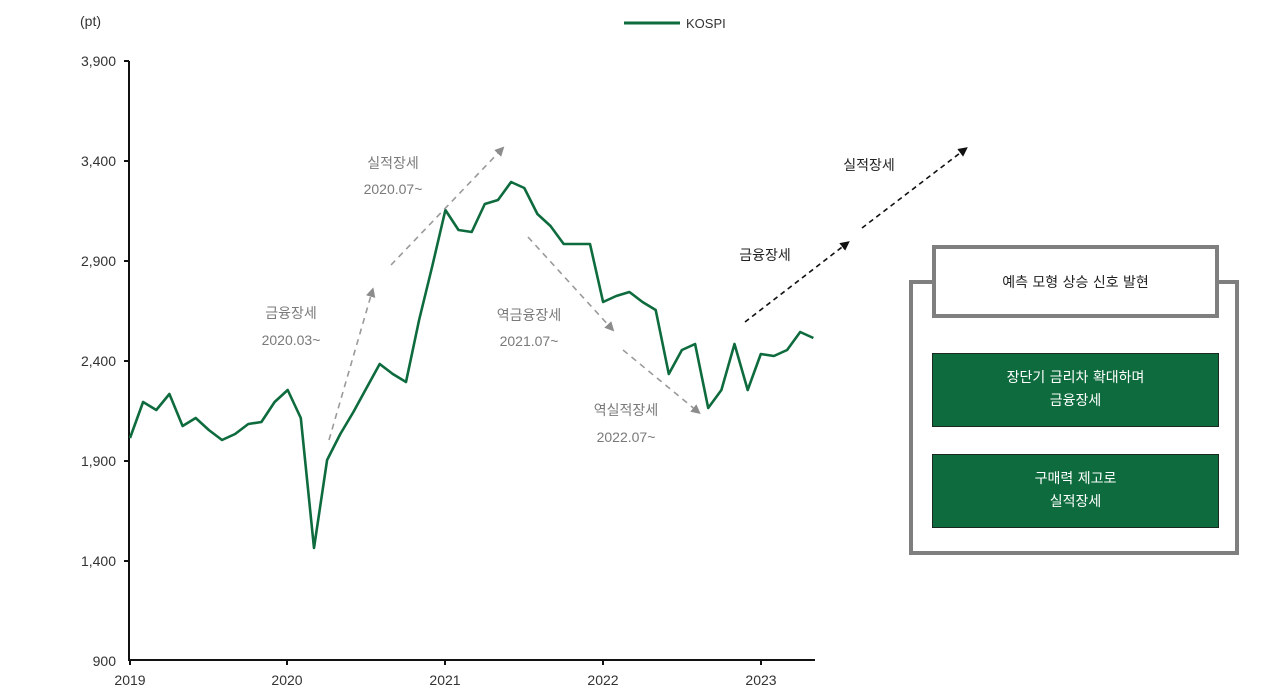  I want to click on financial-rally-line1: 장단기 금리차 확대하며, so click(1075, 378).